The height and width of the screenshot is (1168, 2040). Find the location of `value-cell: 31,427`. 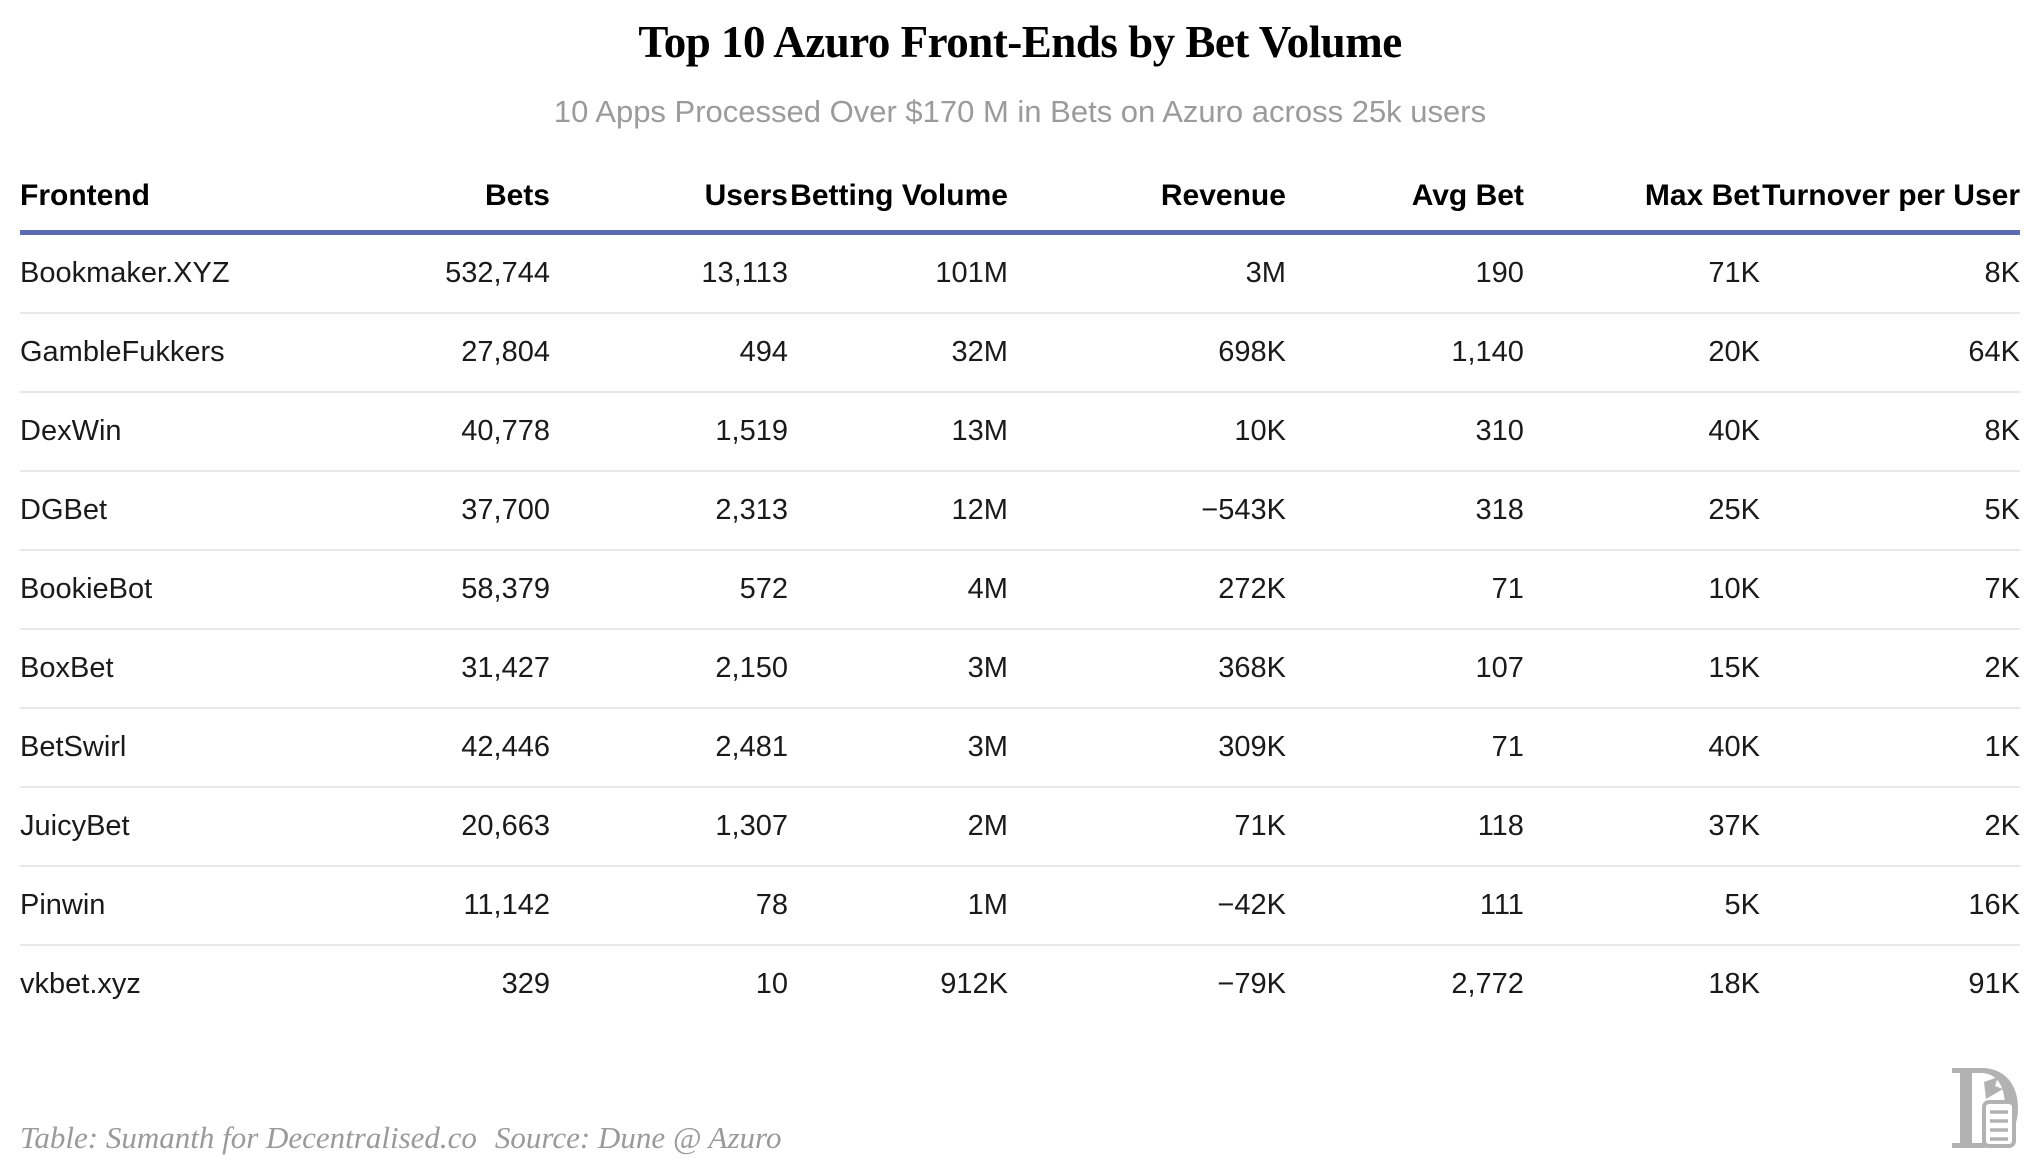

value-cell: 31,427 is located at coordinates (505, 668).